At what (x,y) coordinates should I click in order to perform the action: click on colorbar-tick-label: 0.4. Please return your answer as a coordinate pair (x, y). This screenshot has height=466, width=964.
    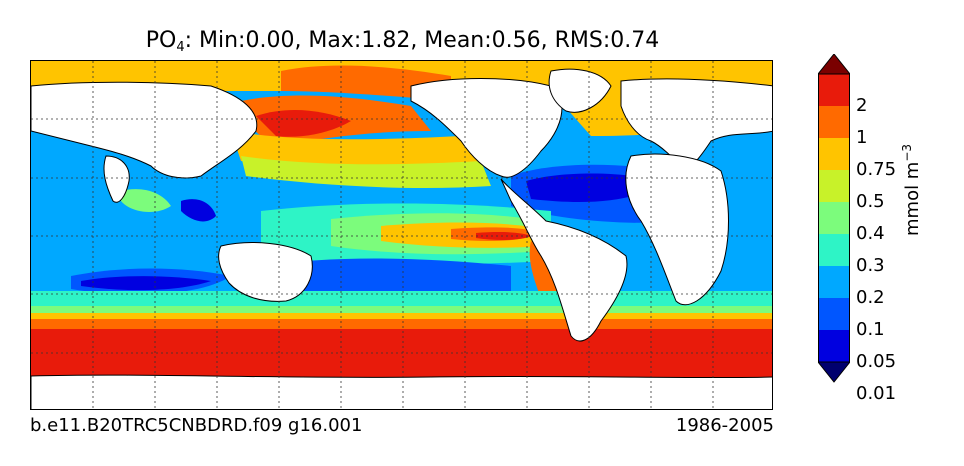
    Looking at the image, I should click on (870, 233).